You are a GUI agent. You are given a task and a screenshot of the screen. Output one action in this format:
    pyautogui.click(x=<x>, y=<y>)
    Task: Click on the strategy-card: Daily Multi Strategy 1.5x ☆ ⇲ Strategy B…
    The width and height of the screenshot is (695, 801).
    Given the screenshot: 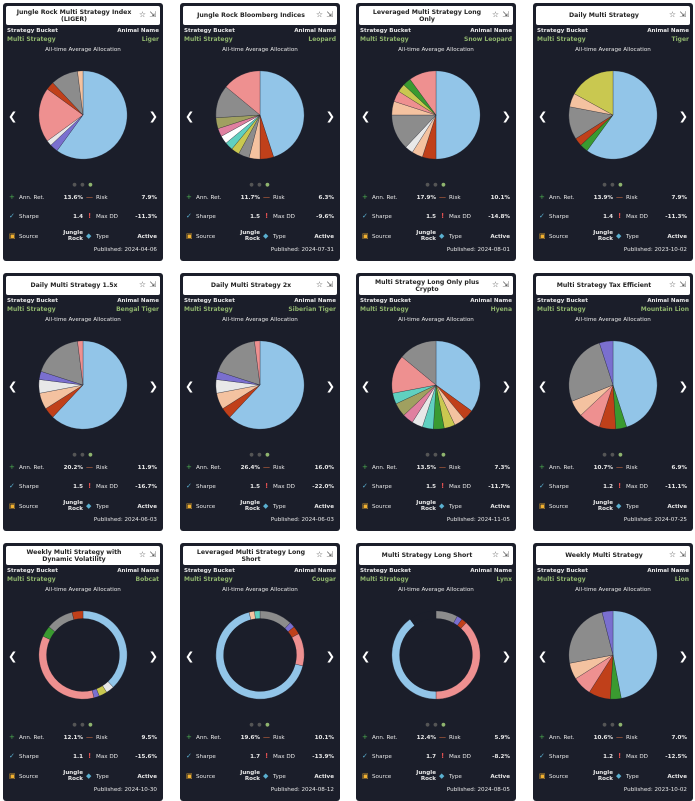 What is the action you would take?
    pyautogui.click(x=83, y=402)
    